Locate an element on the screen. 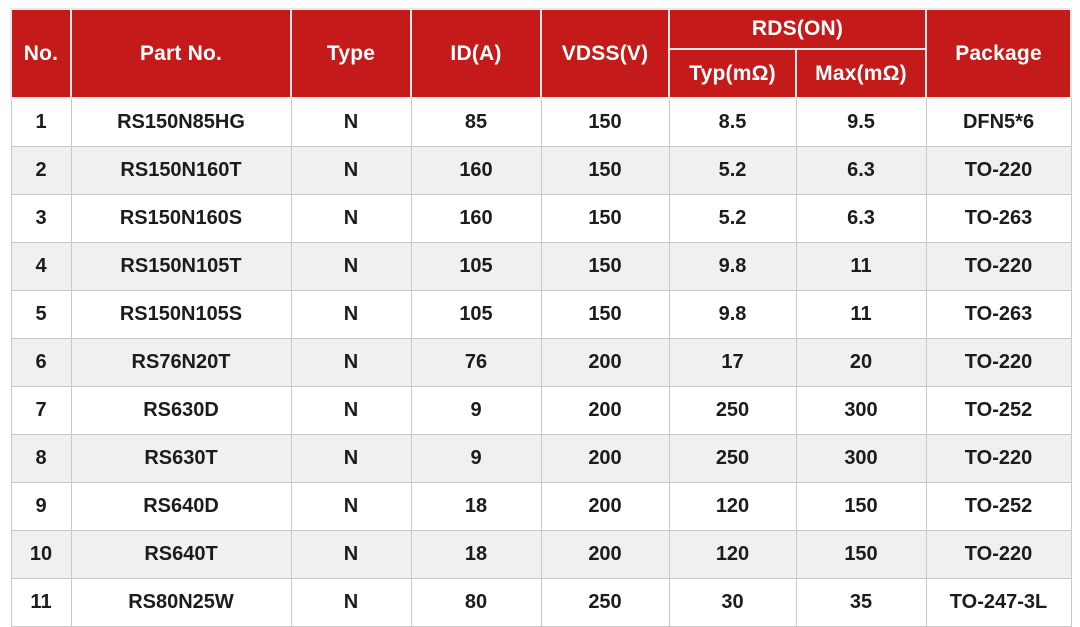  table-row: 6 RS76N20T N 76 200 17 20 TO-220 is located at coordinates (541, 362).